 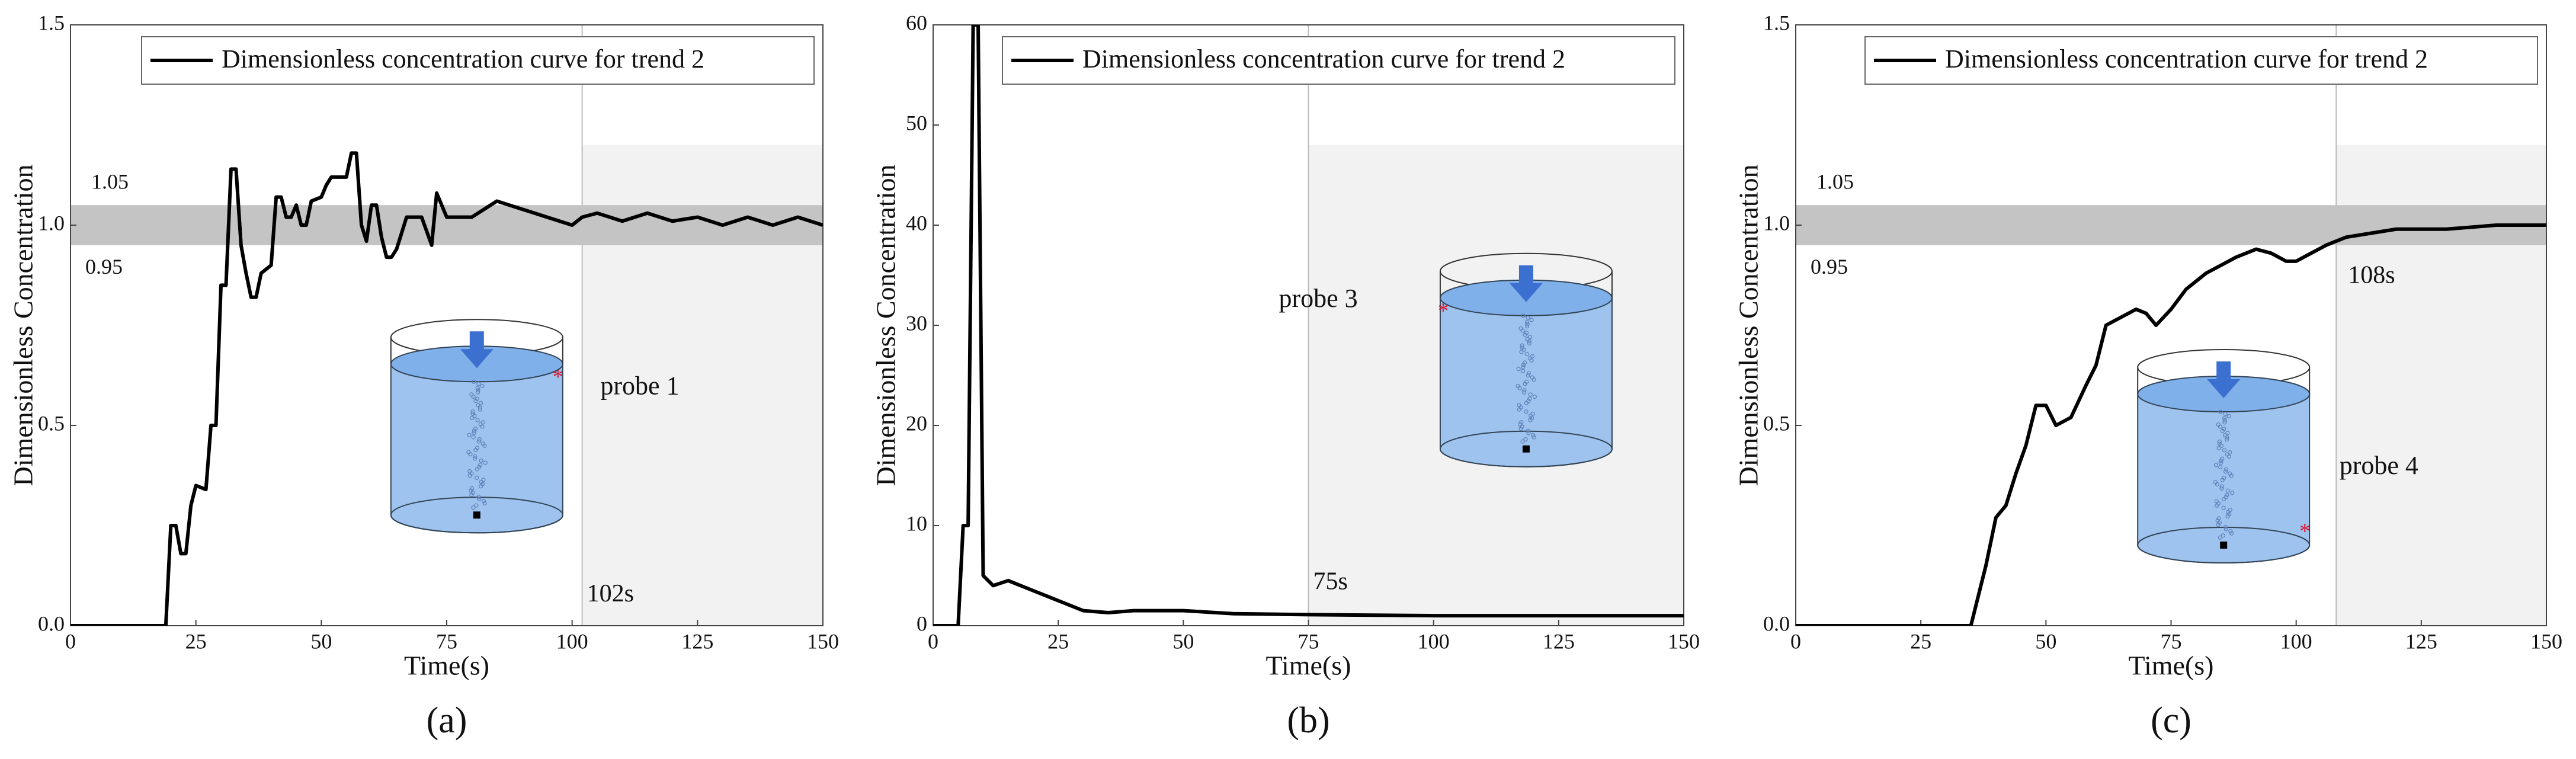 I want to click on outlet, so click(x=1526, y=449).